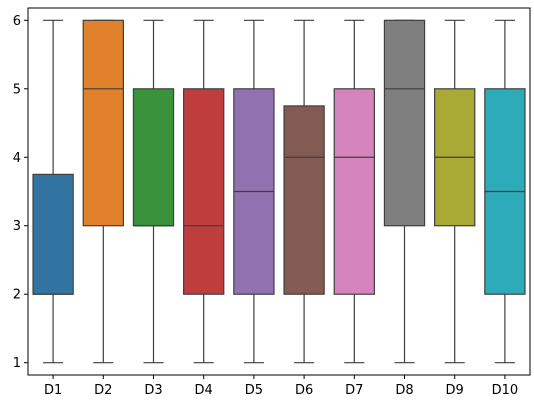 The image size is (534, 413). What do you see at coordinates (17, 158) in the screenshot?
I see `y-tick-label: 4` at bounding box center [17, 158].